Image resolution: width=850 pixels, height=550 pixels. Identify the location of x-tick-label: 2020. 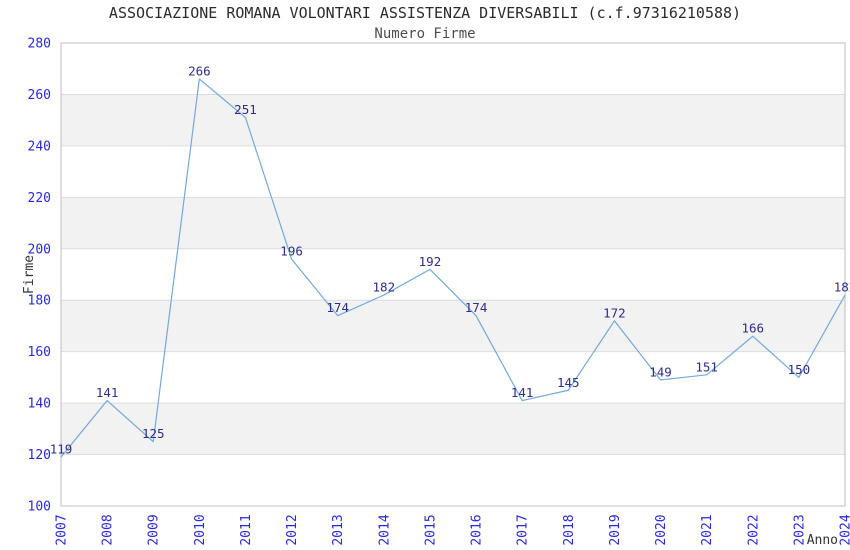
(661, 529).